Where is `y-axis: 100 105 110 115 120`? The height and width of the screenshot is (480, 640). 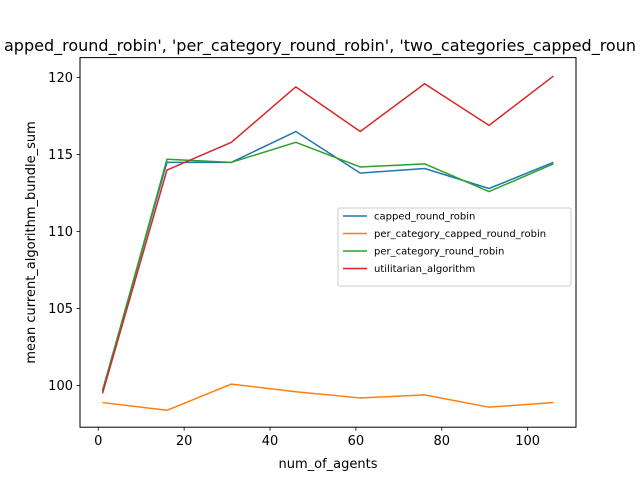
y-axis: 100 105 110 115 120 is located at coordinates (64, 232).